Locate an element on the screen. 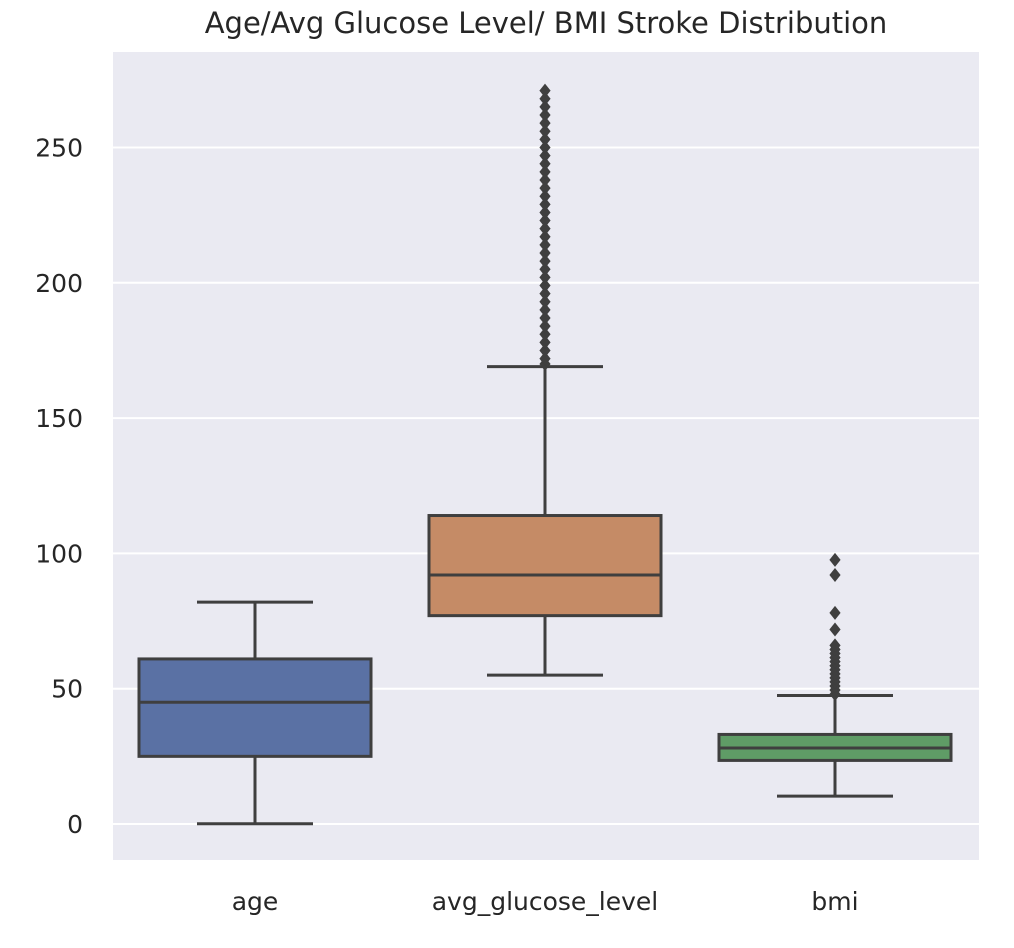 This screenshot has width=1014, height=948. x-tick-label: age is located at coordinates (255, 901).